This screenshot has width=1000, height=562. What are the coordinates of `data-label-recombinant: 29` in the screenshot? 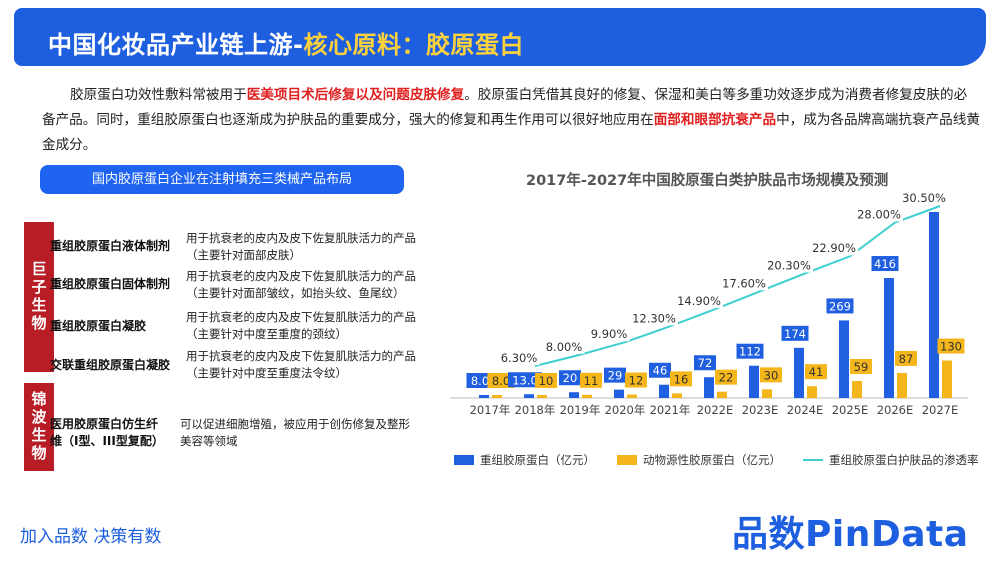 It's located at (615, 376).